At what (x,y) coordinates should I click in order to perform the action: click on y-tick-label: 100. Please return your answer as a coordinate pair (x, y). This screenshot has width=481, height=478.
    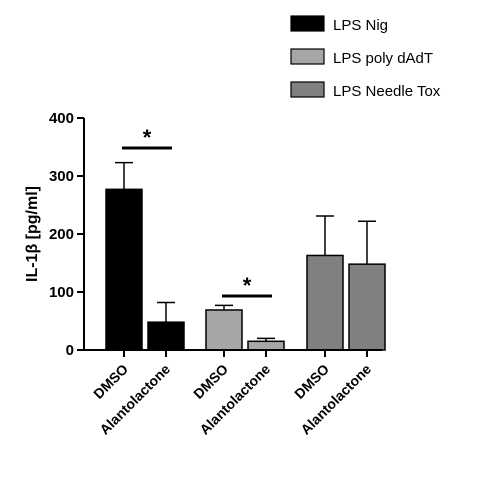
    Looking at the image, I should click on (61, 292).